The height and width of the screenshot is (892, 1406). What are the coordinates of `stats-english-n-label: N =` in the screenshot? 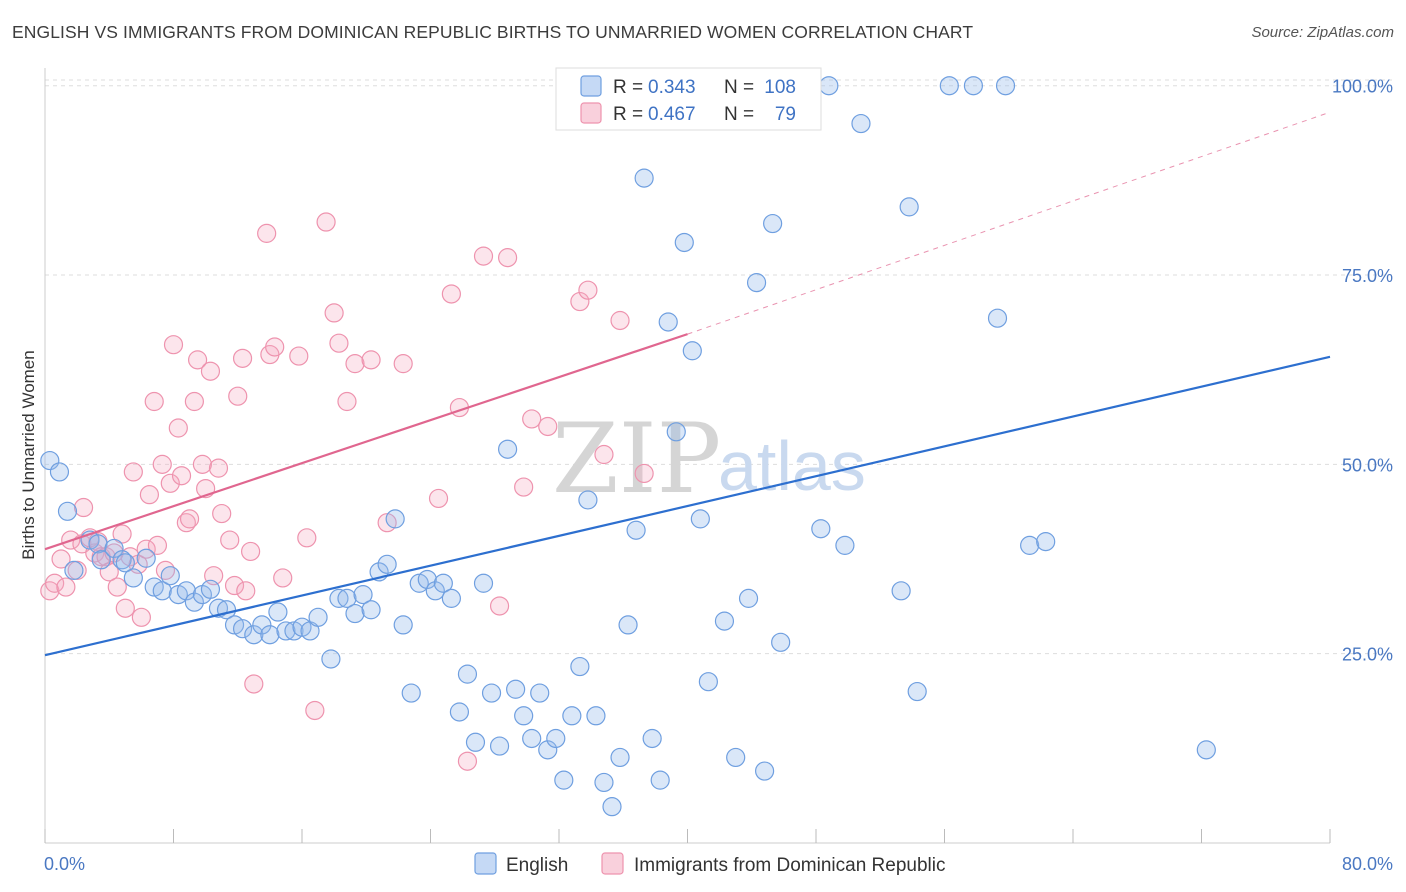 It's located at (739, 87).